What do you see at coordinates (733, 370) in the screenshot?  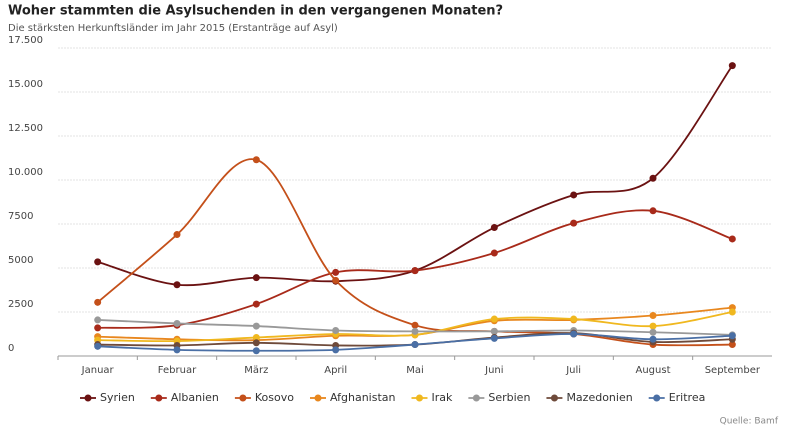 I see `x-tick-label: September` at bounding box center [733, 370].